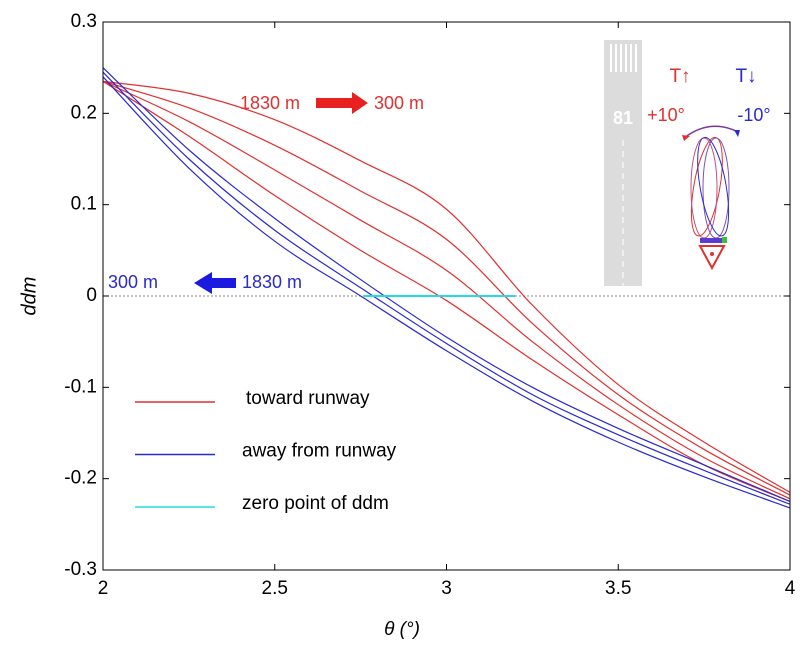 This screenshot has height=646, width=805. Describe the element at coordinates (446, 588) in the screenshot. I see `x-tick-label: 3` at that location.